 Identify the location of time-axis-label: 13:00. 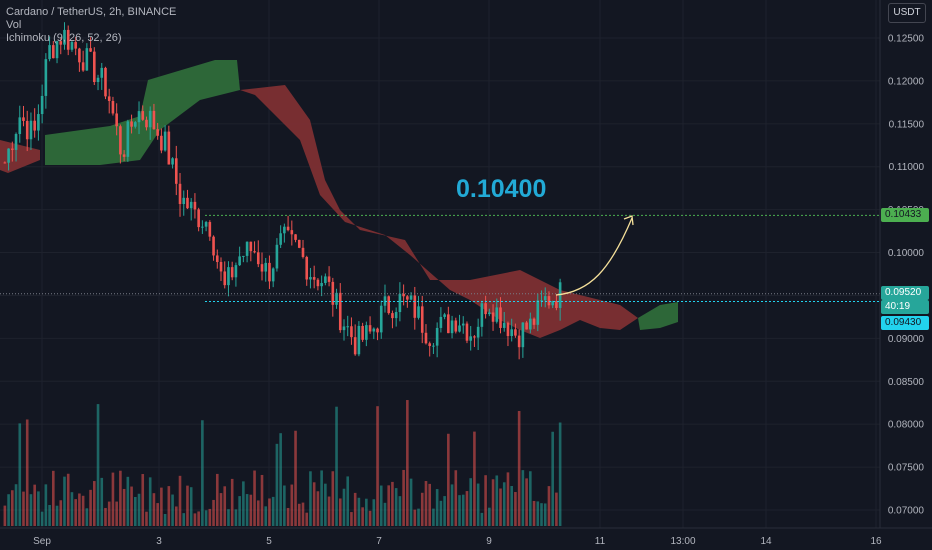
(682, 541).